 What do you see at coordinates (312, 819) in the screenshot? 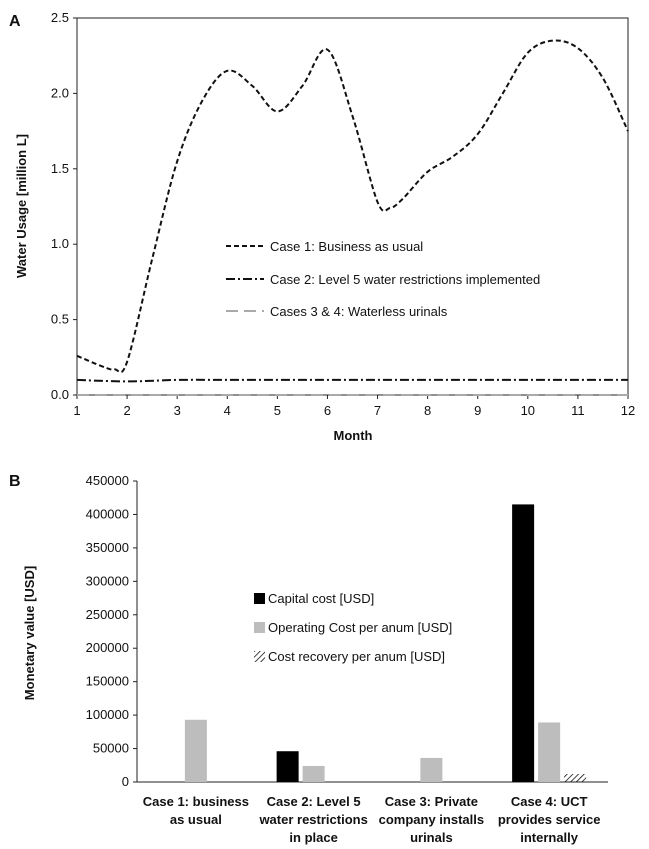
I see `category-label: water restrictions` at bounding box center [312, 819].